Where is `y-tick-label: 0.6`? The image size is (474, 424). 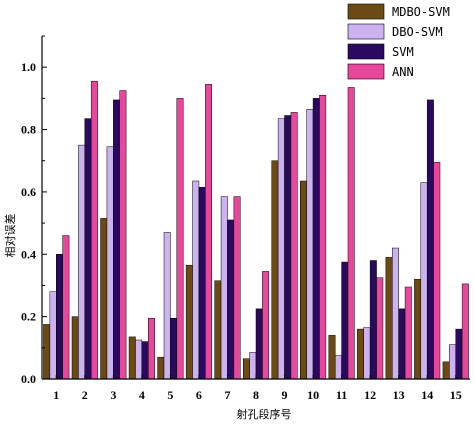
y-tick-label: 0.6 is located at coordinates (28, 192).